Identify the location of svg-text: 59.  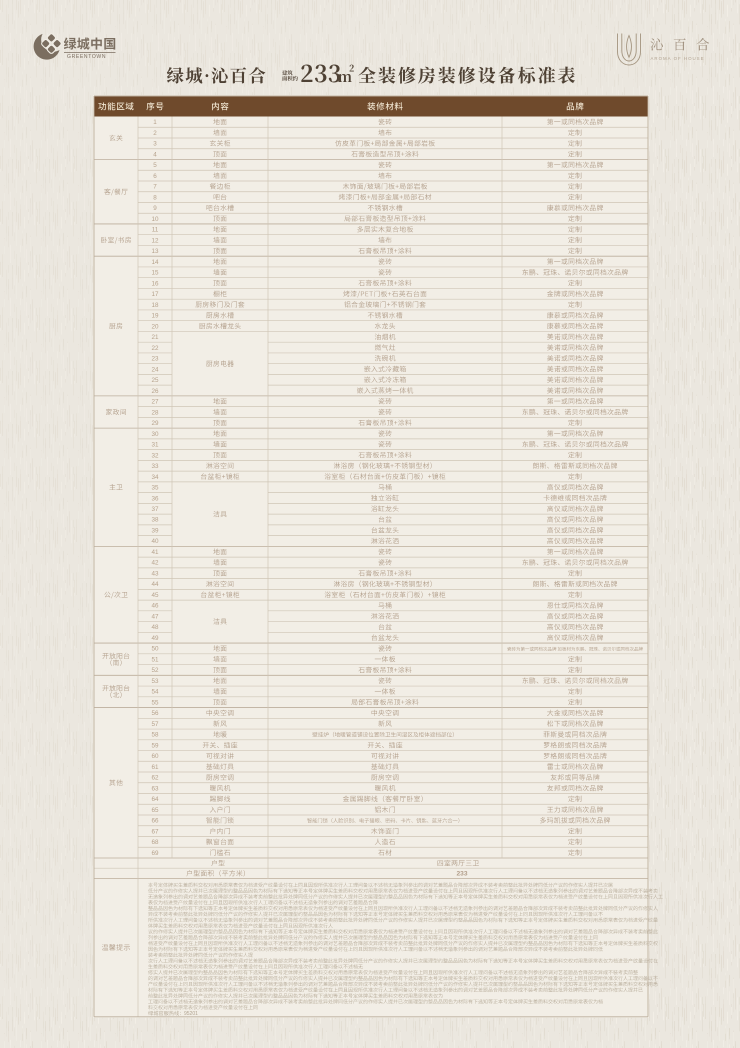
(155, 745).